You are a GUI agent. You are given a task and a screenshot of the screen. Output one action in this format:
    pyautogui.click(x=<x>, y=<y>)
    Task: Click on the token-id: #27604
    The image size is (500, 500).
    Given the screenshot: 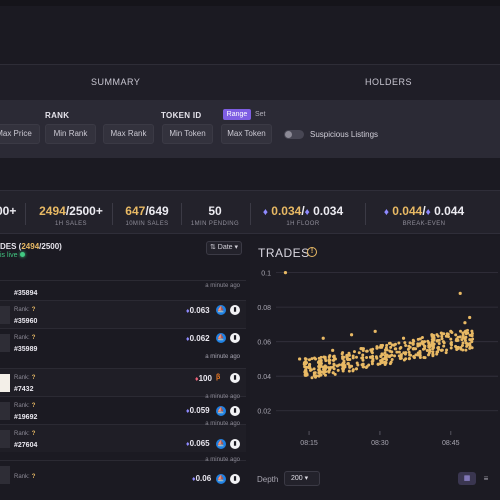 What is the action you would take?
    pyautogui.click(x=26, y=445)
    